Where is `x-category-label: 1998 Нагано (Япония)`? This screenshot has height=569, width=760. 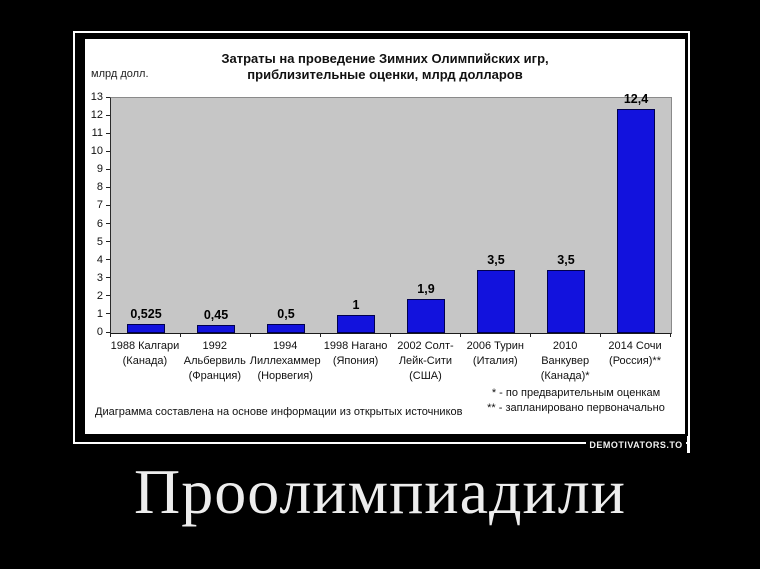 x-category-label: 1998 Нагано (Япония) is located at coordinates (356, 361).